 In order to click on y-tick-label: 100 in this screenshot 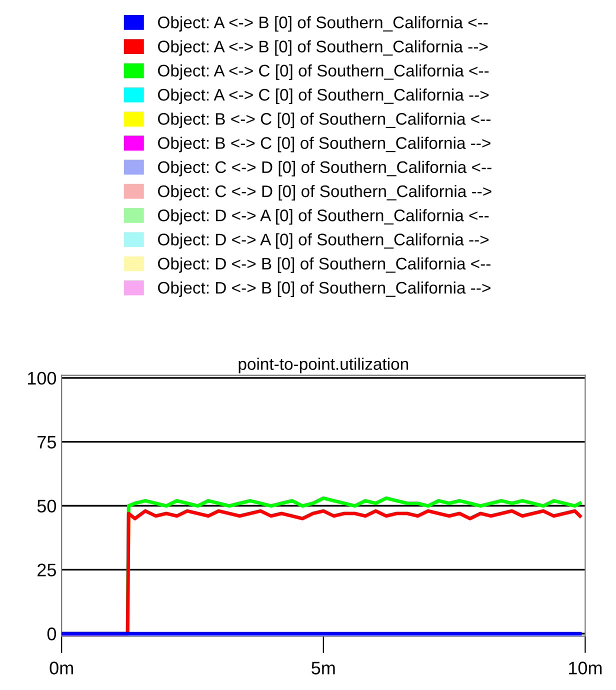, I will do `click(42, 378)`.